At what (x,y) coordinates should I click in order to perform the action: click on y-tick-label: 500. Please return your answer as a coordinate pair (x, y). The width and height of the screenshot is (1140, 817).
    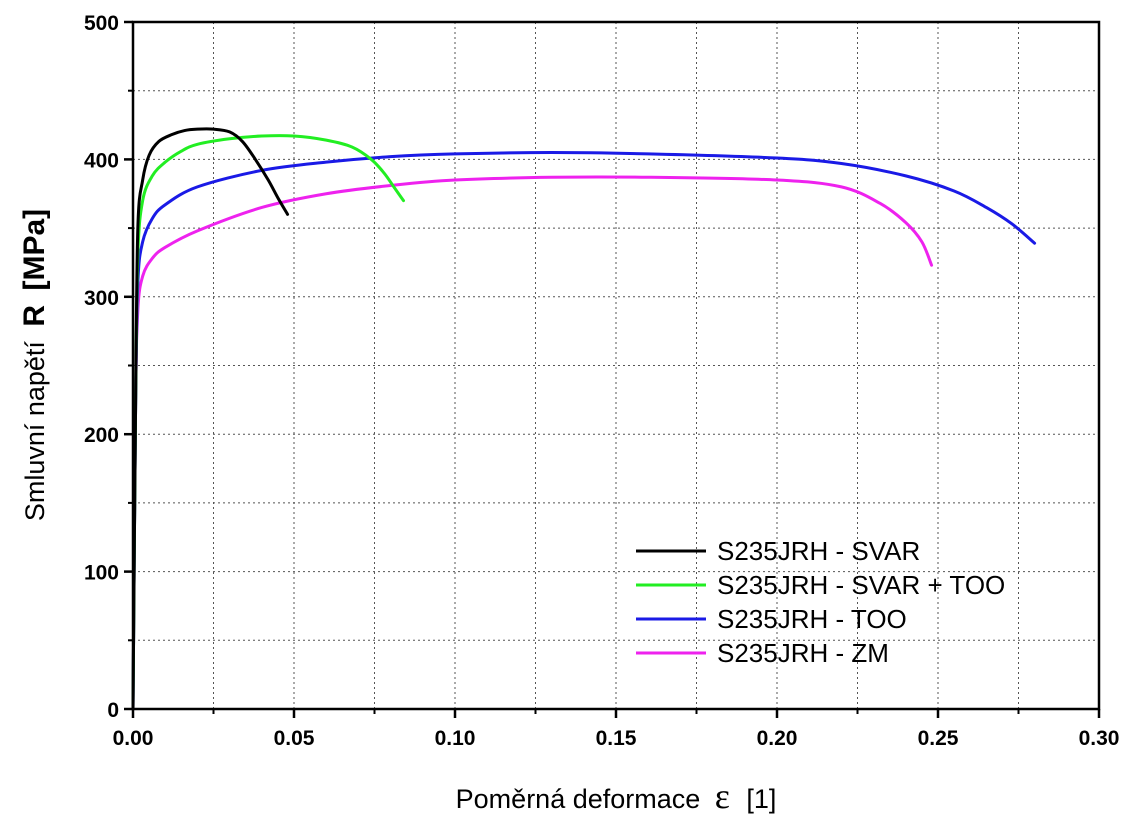
    Looking at the image, I should click on (101, 23).